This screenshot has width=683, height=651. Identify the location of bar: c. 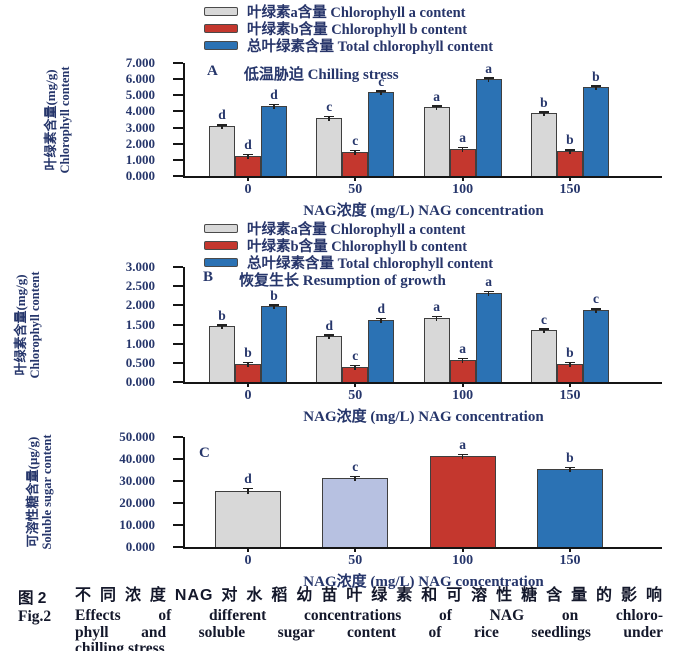
(355, 365).